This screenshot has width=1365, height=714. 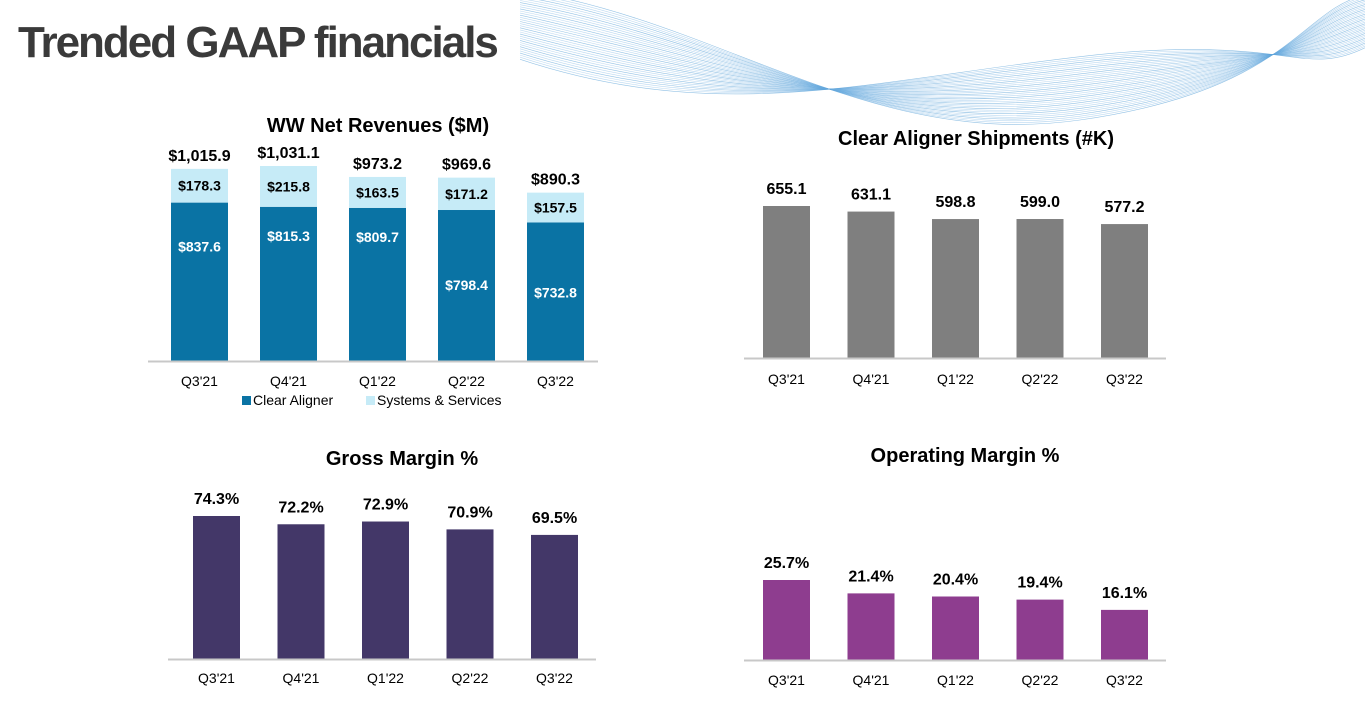 I want to click on operating-margin-x-tick: Q3'21, so click(x=786, y=680).